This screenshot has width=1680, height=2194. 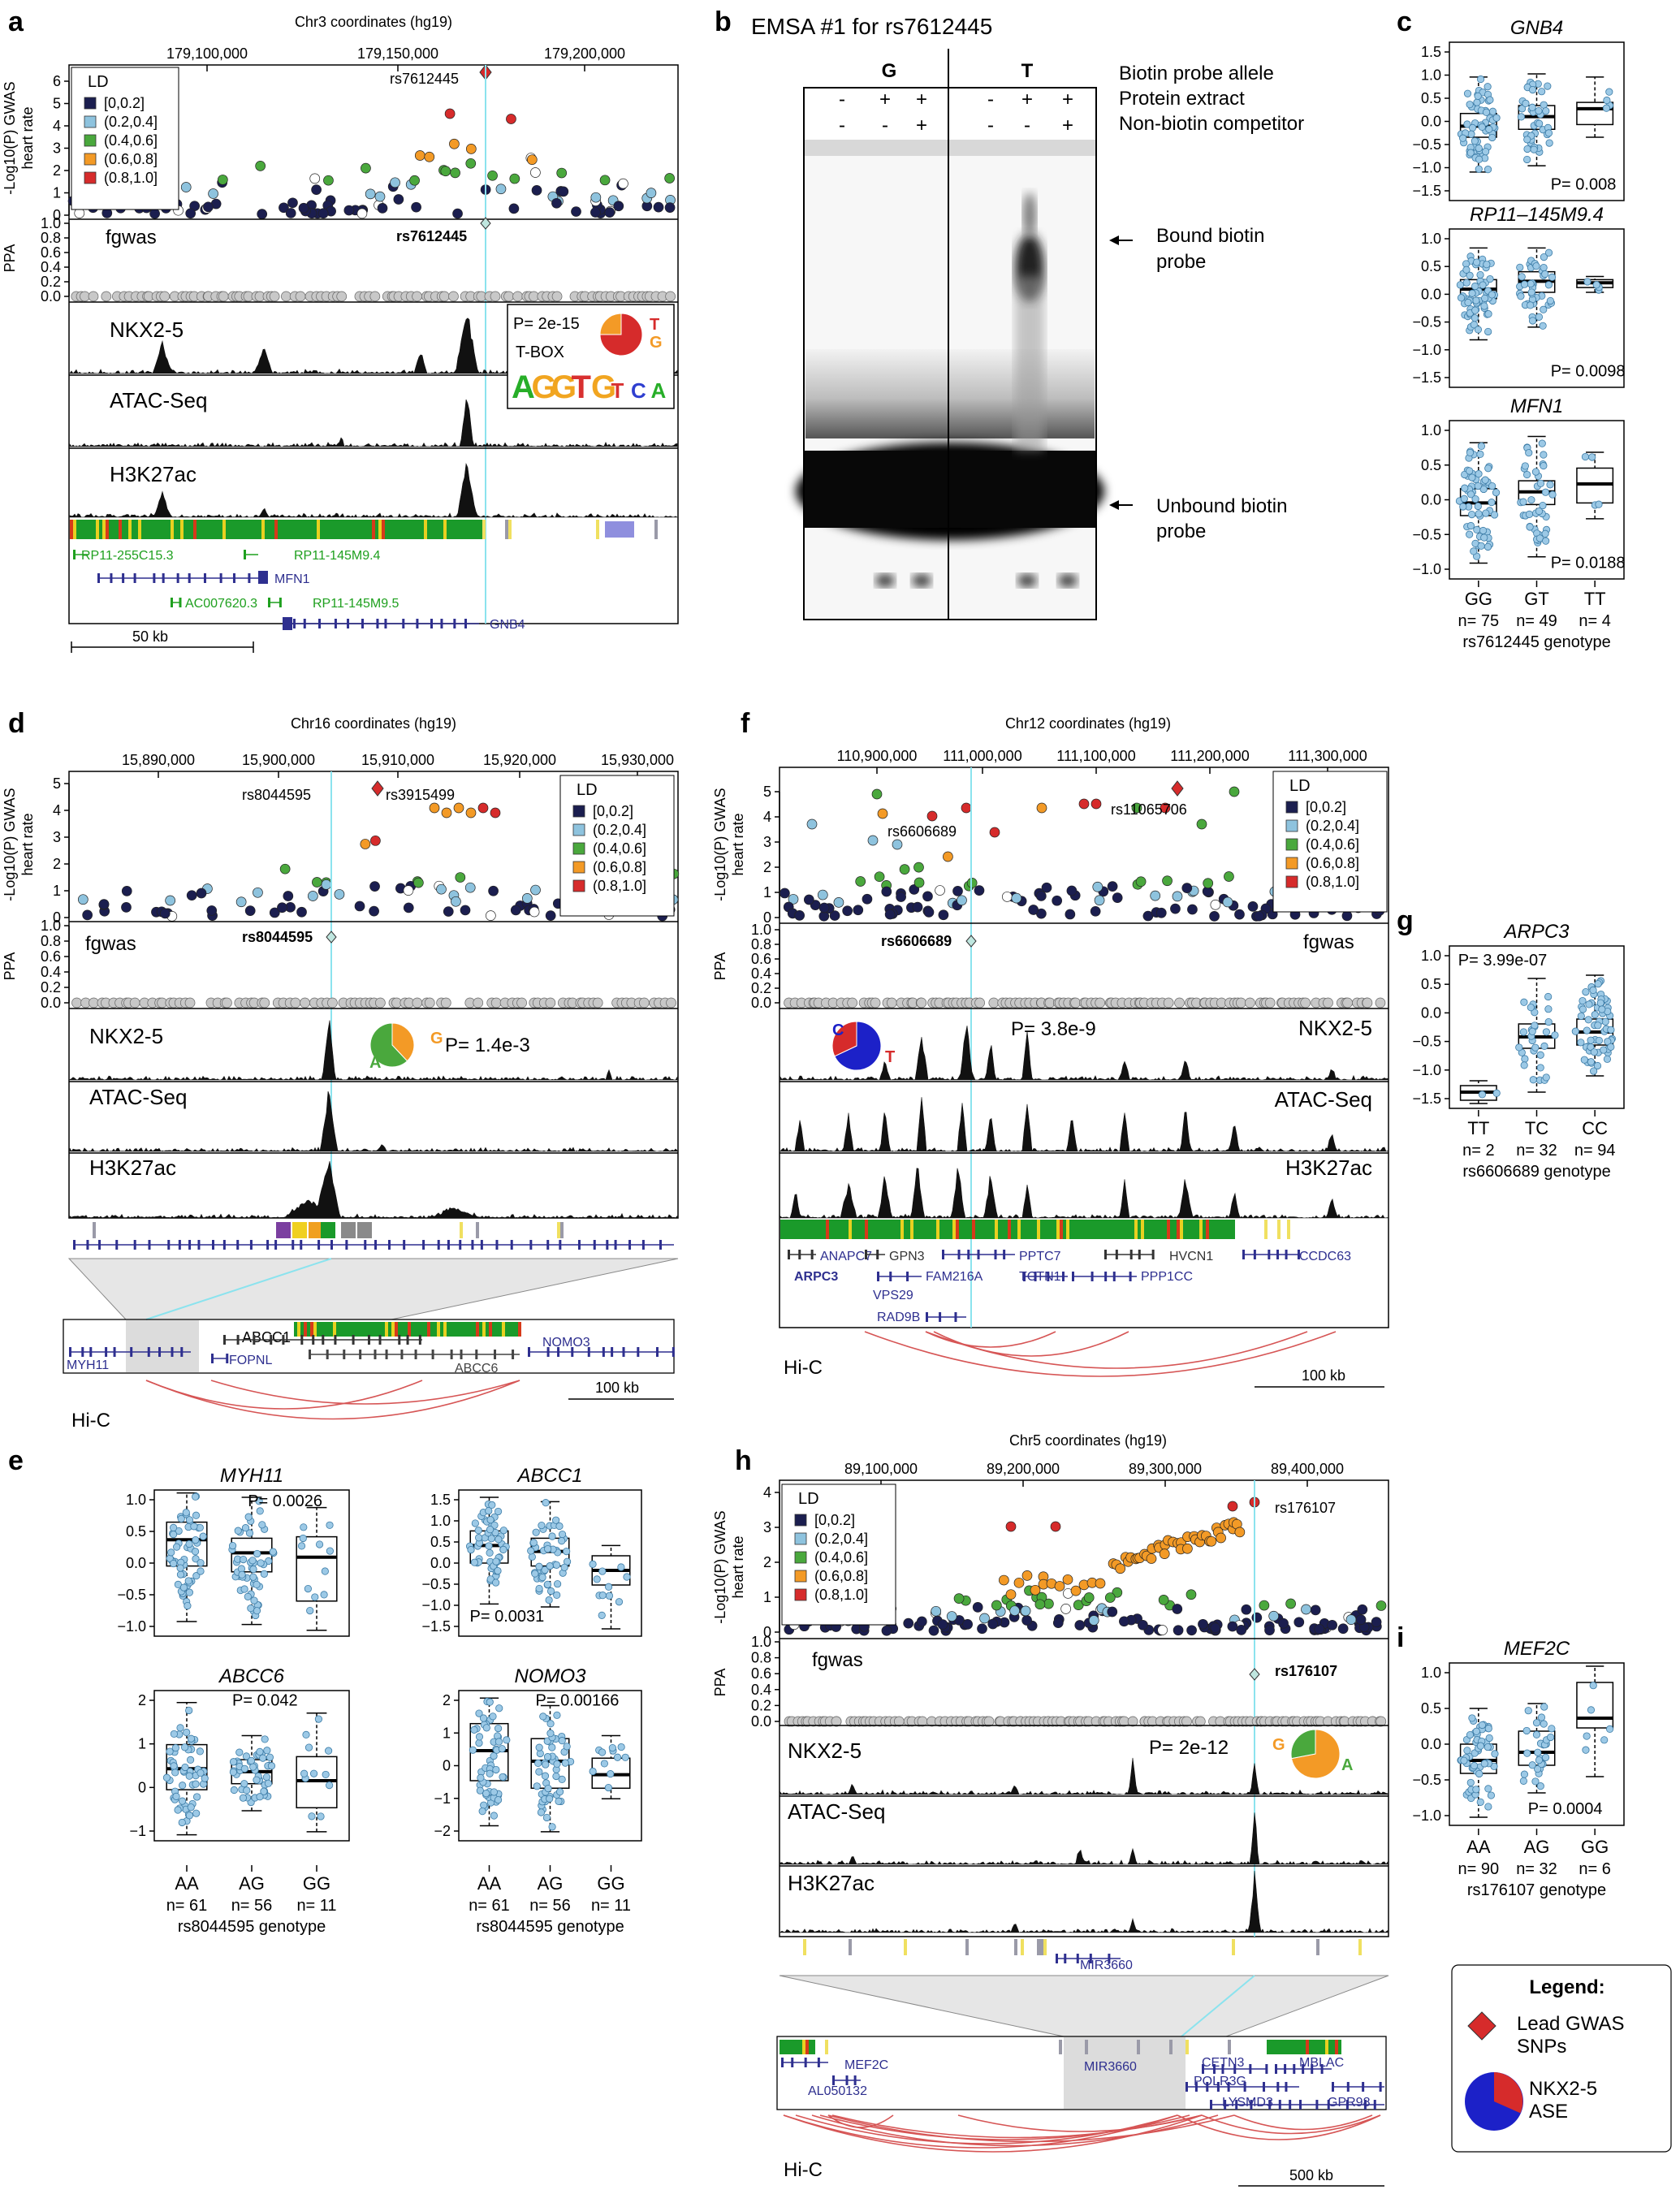 I want to click on genotype-count: n= 49, so click(x=1536, y=621).